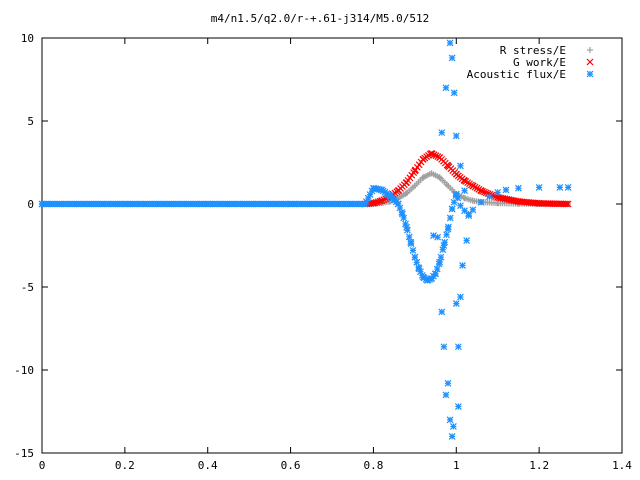 The width and height of the screenshot is (640, 480). Describe the element at coordinates (533, 50) in the screenshot. I see `legend-label: R stress/E` at that location.